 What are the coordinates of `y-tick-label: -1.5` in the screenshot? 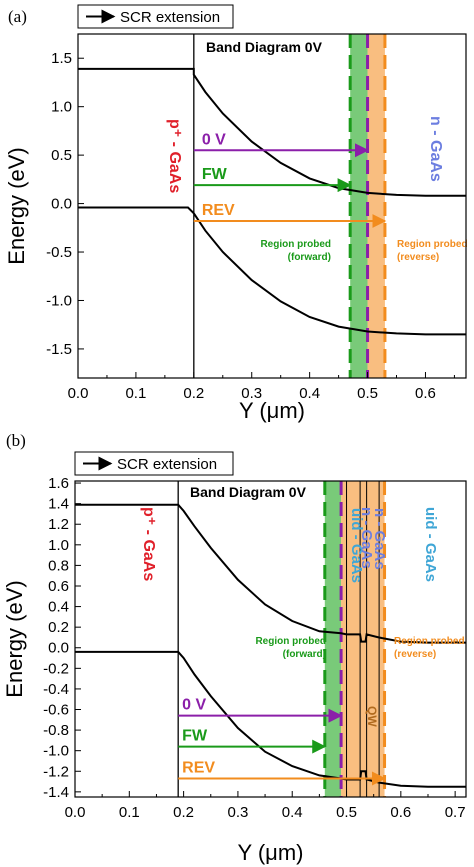 It's located at (59, 349).